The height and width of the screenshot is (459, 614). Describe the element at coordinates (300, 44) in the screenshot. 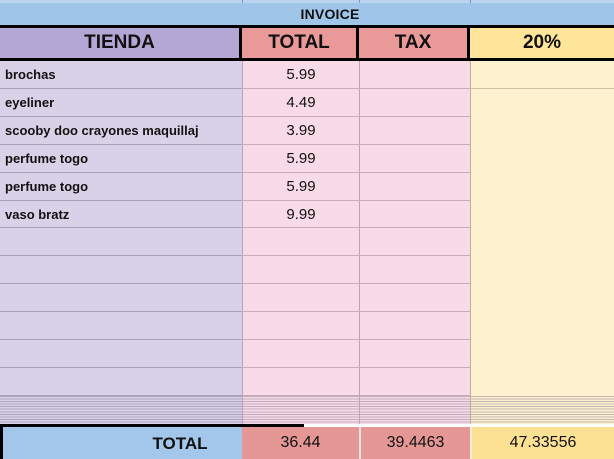

I see `header-total: TOTAL` at that location.